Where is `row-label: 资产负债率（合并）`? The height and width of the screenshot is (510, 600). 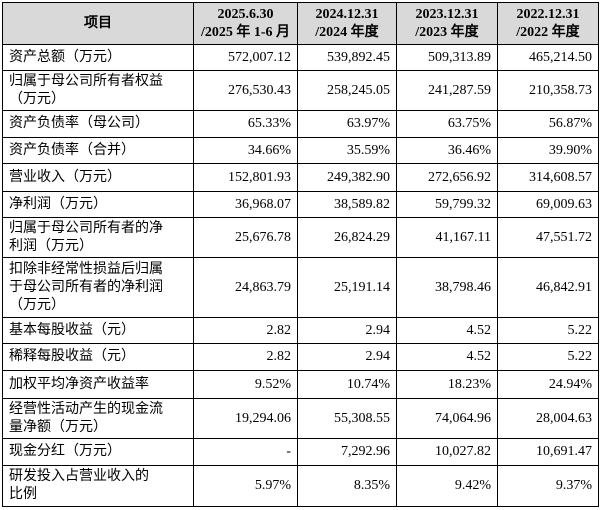 row-label: 资产负债率（合并） is located at coordinates (98, 150).